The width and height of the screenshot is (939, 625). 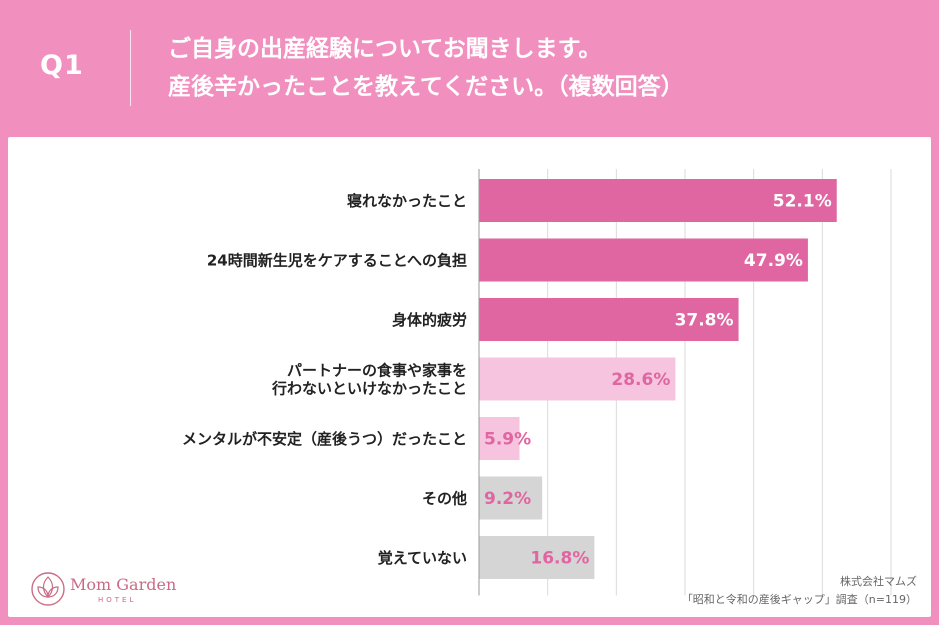 What do you see at coordinates (444, 499) in the screenshot?
I see `category-label: その他` at bounding box center [444, 499].